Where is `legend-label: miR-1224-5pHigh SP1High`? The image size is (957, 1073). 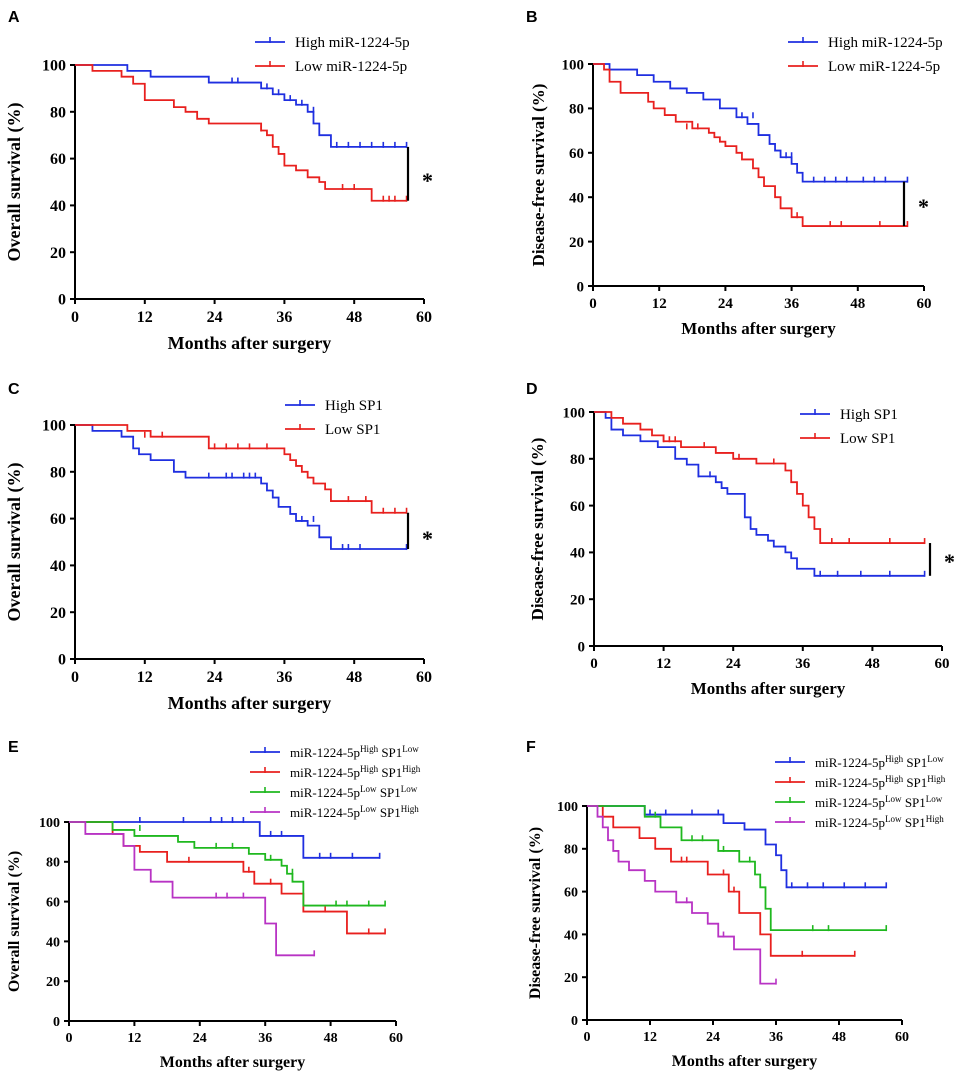 legend-label: miR-1224-5pHigh SP1High is located at coordinates (355, 772).